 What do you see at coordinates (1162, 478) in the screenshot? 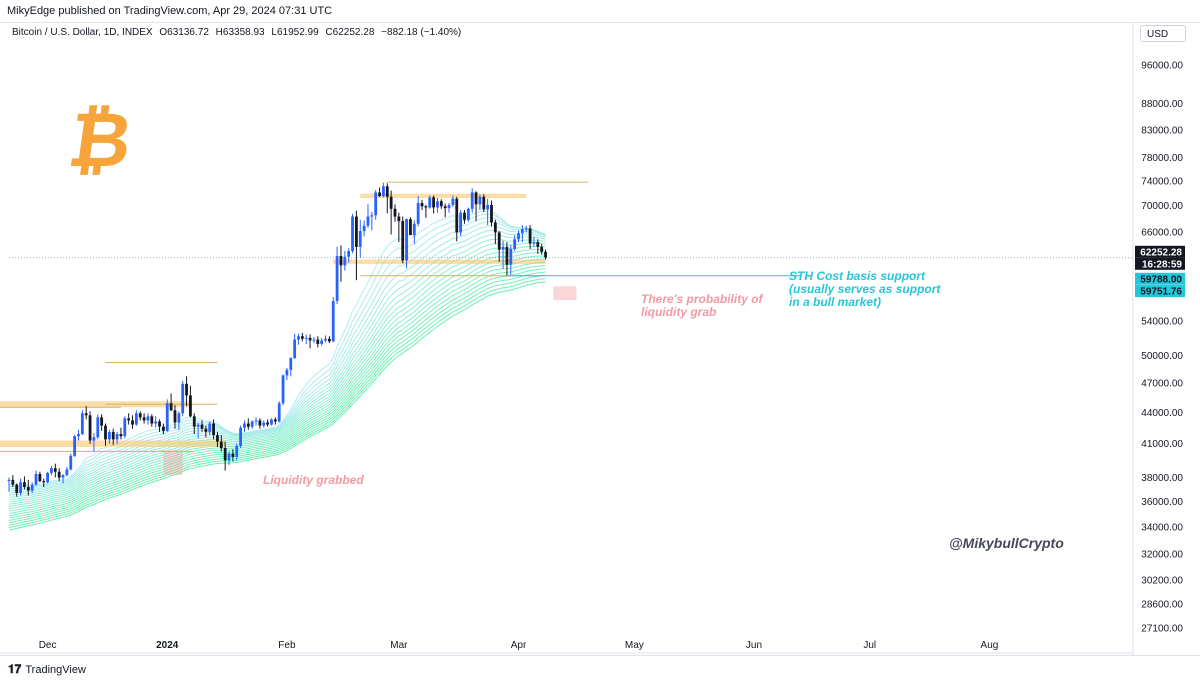
I see `price-tick-label: 38000.00` at bounding box center [1162, 478].